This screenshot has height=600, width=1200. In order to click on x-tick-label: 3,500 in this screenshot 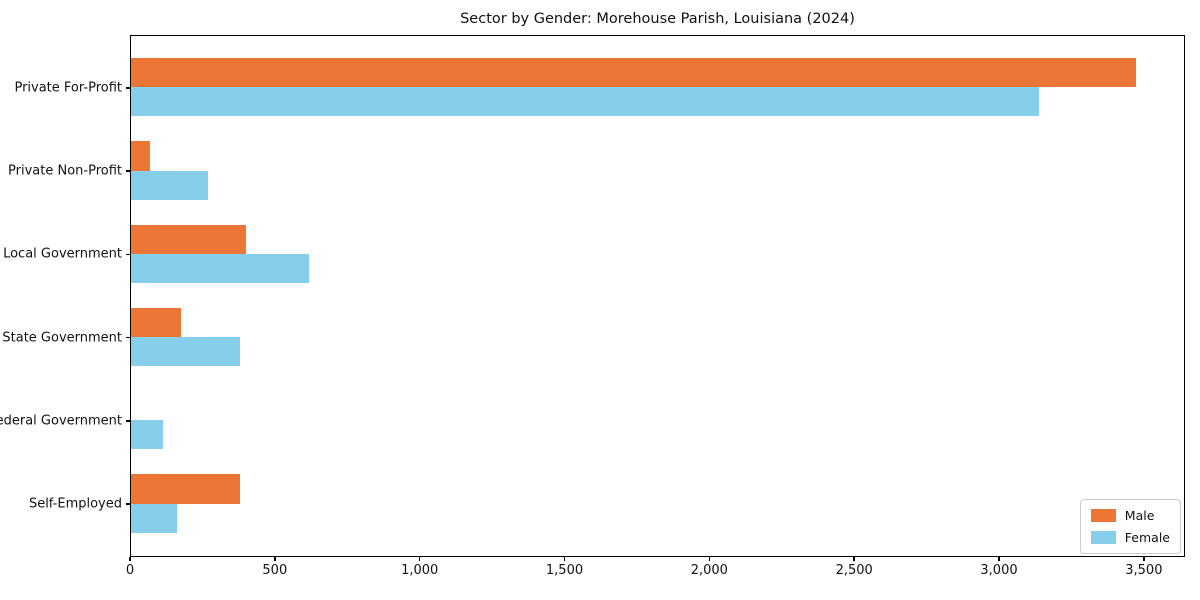, I will do `click(1144, 570)`.